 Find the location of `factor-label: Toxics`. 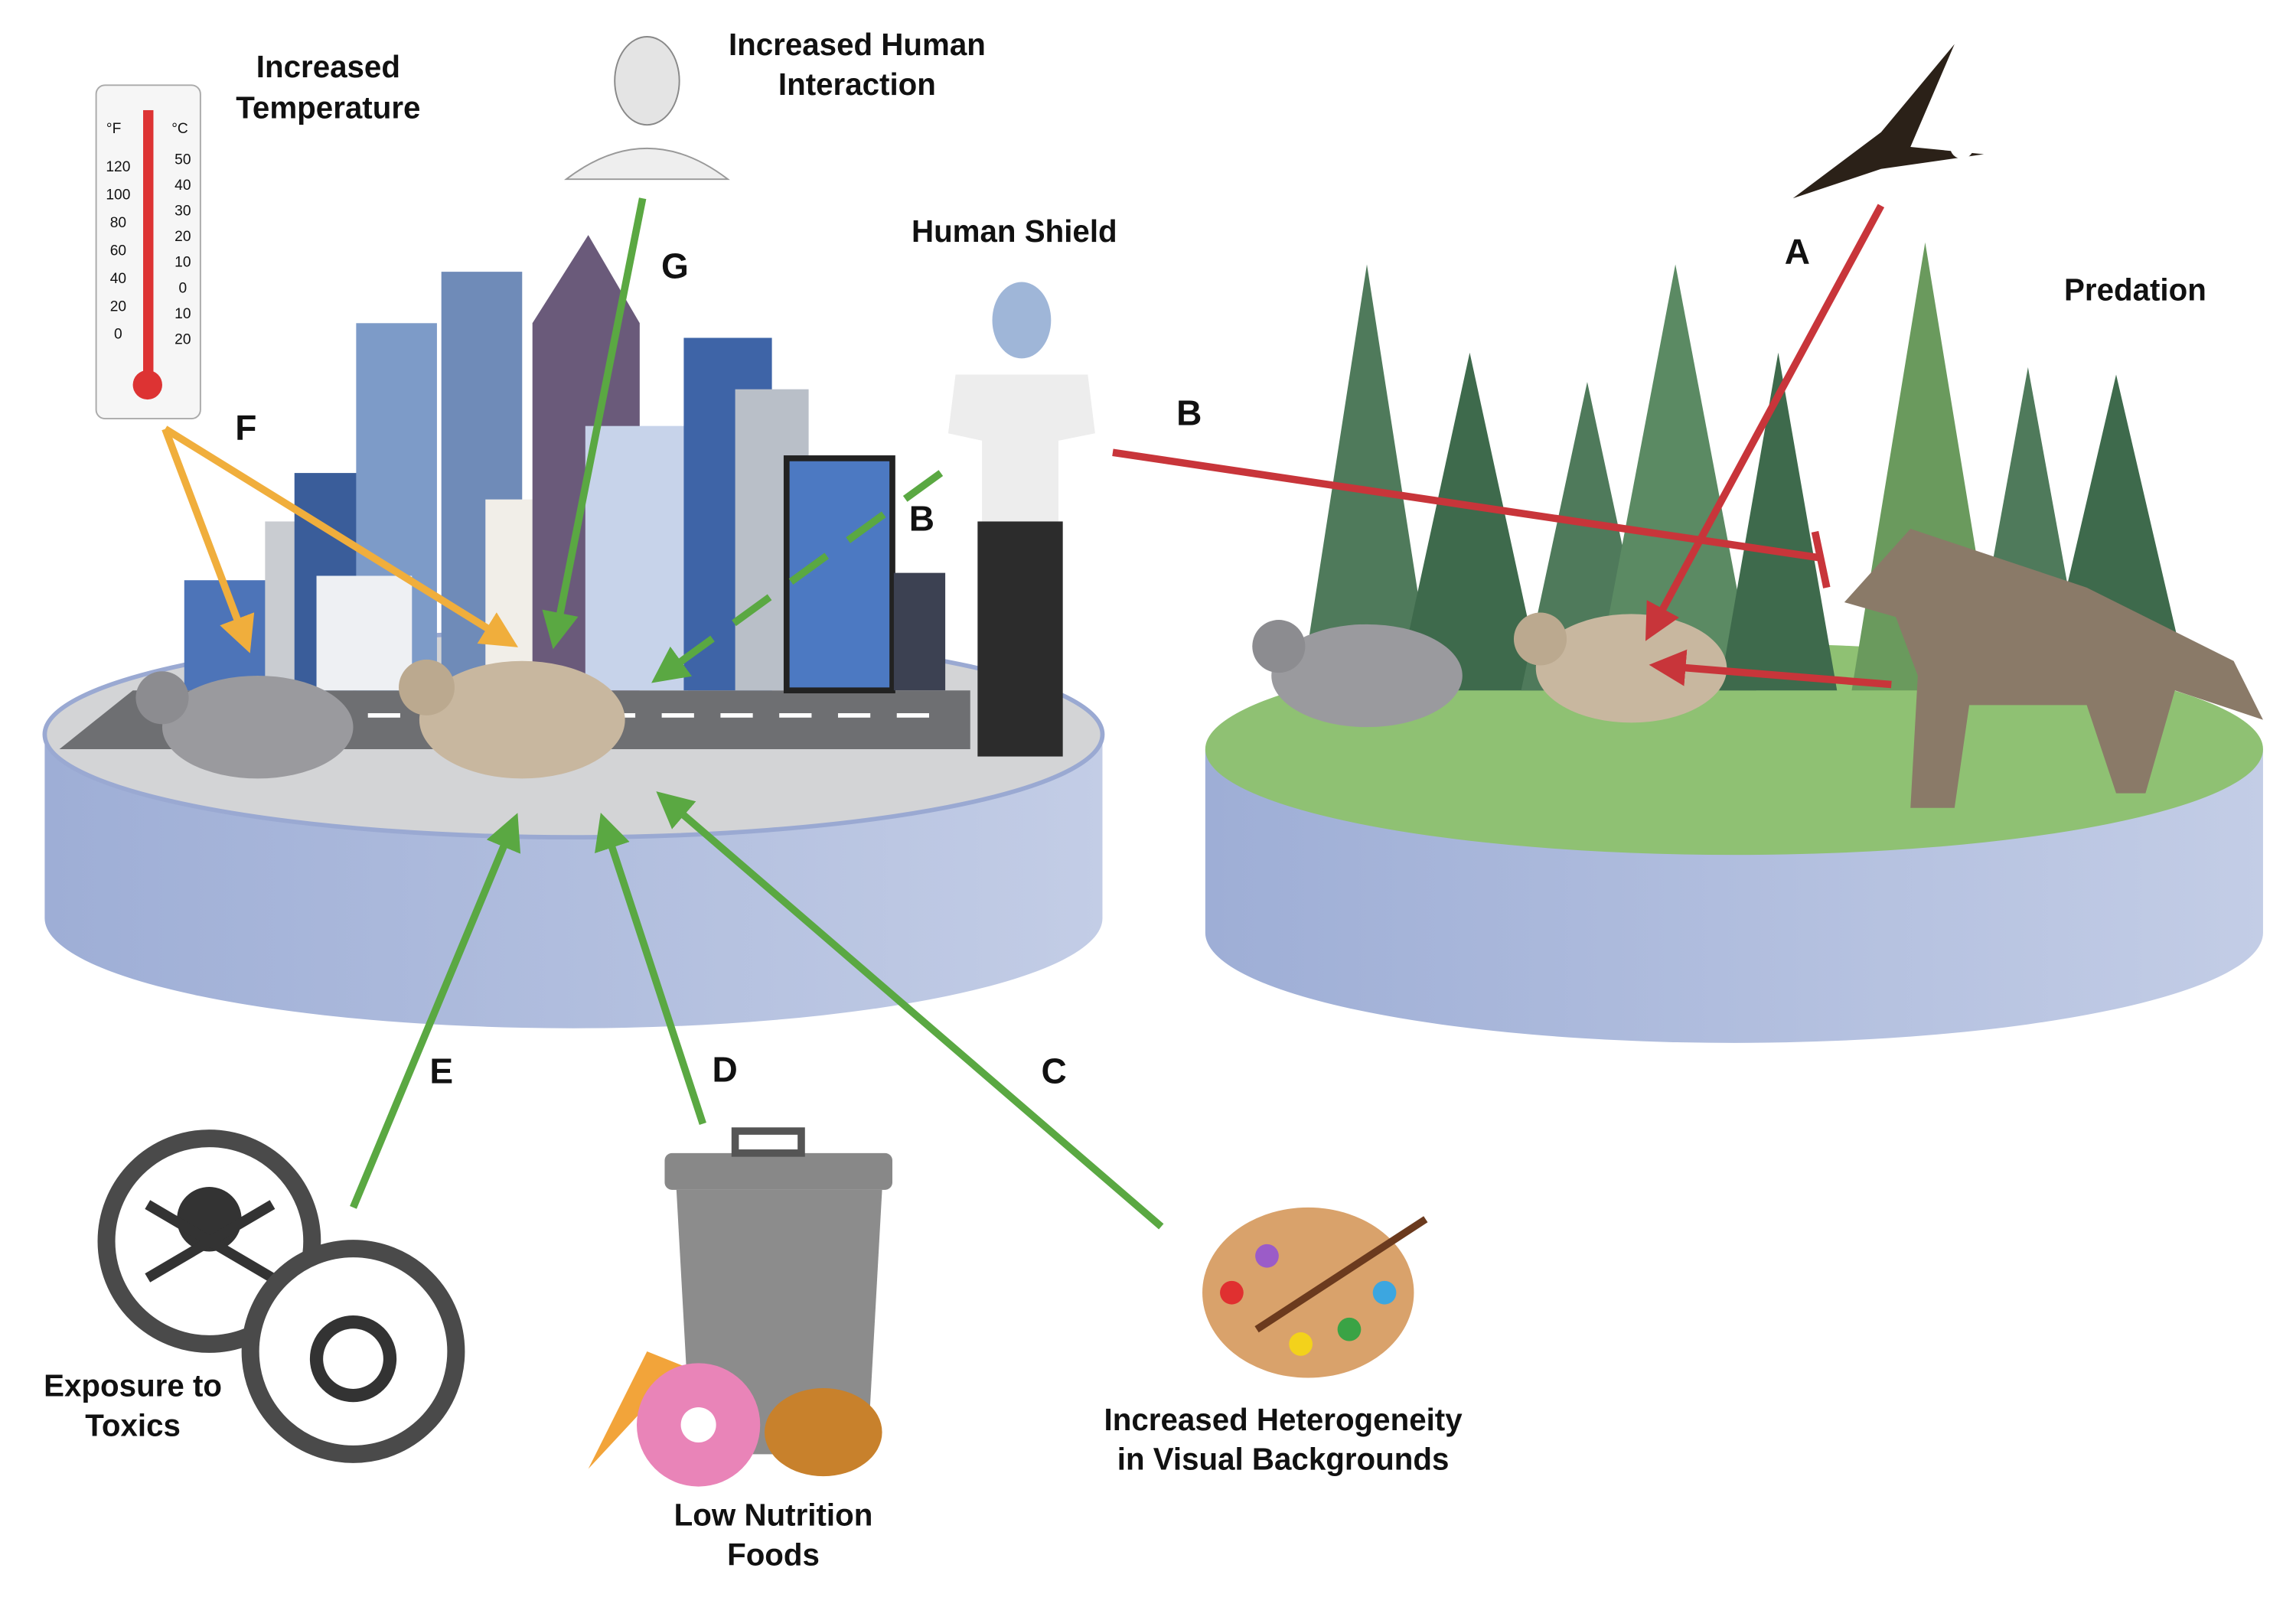

factor-label: Toxics is located at coordinates (133, 1425).